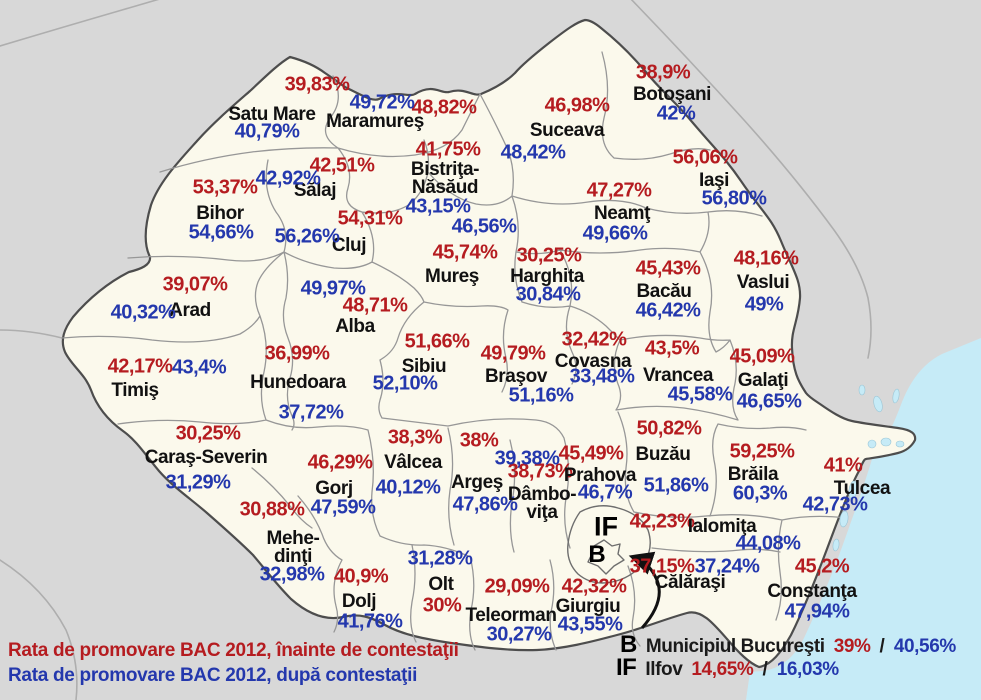 The height and width of the screenshot is (700, 981). I want to click on county-cluj-name: Cluj, so click(349, 245).